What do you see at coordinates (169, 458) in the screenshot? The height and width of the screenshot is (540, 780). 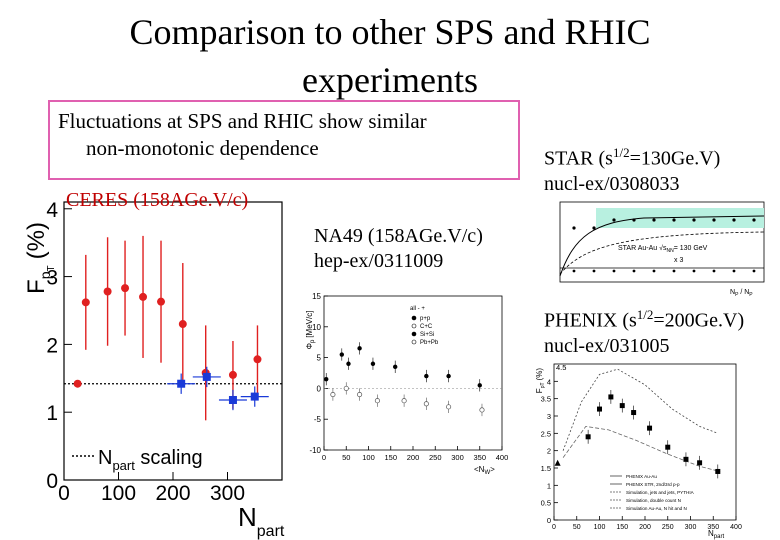 I see `ceres-legend-rest: scaling` at bounding box center [169, 458].